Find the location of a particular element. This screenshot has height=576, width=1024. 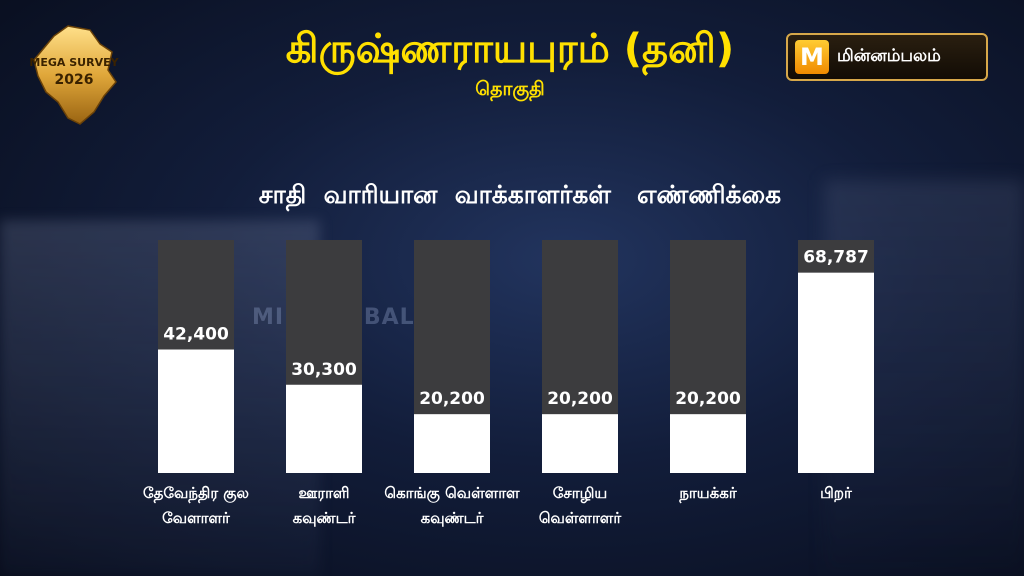

logo-name: மின்னம்பலம் is located at coordinates (889, 56).